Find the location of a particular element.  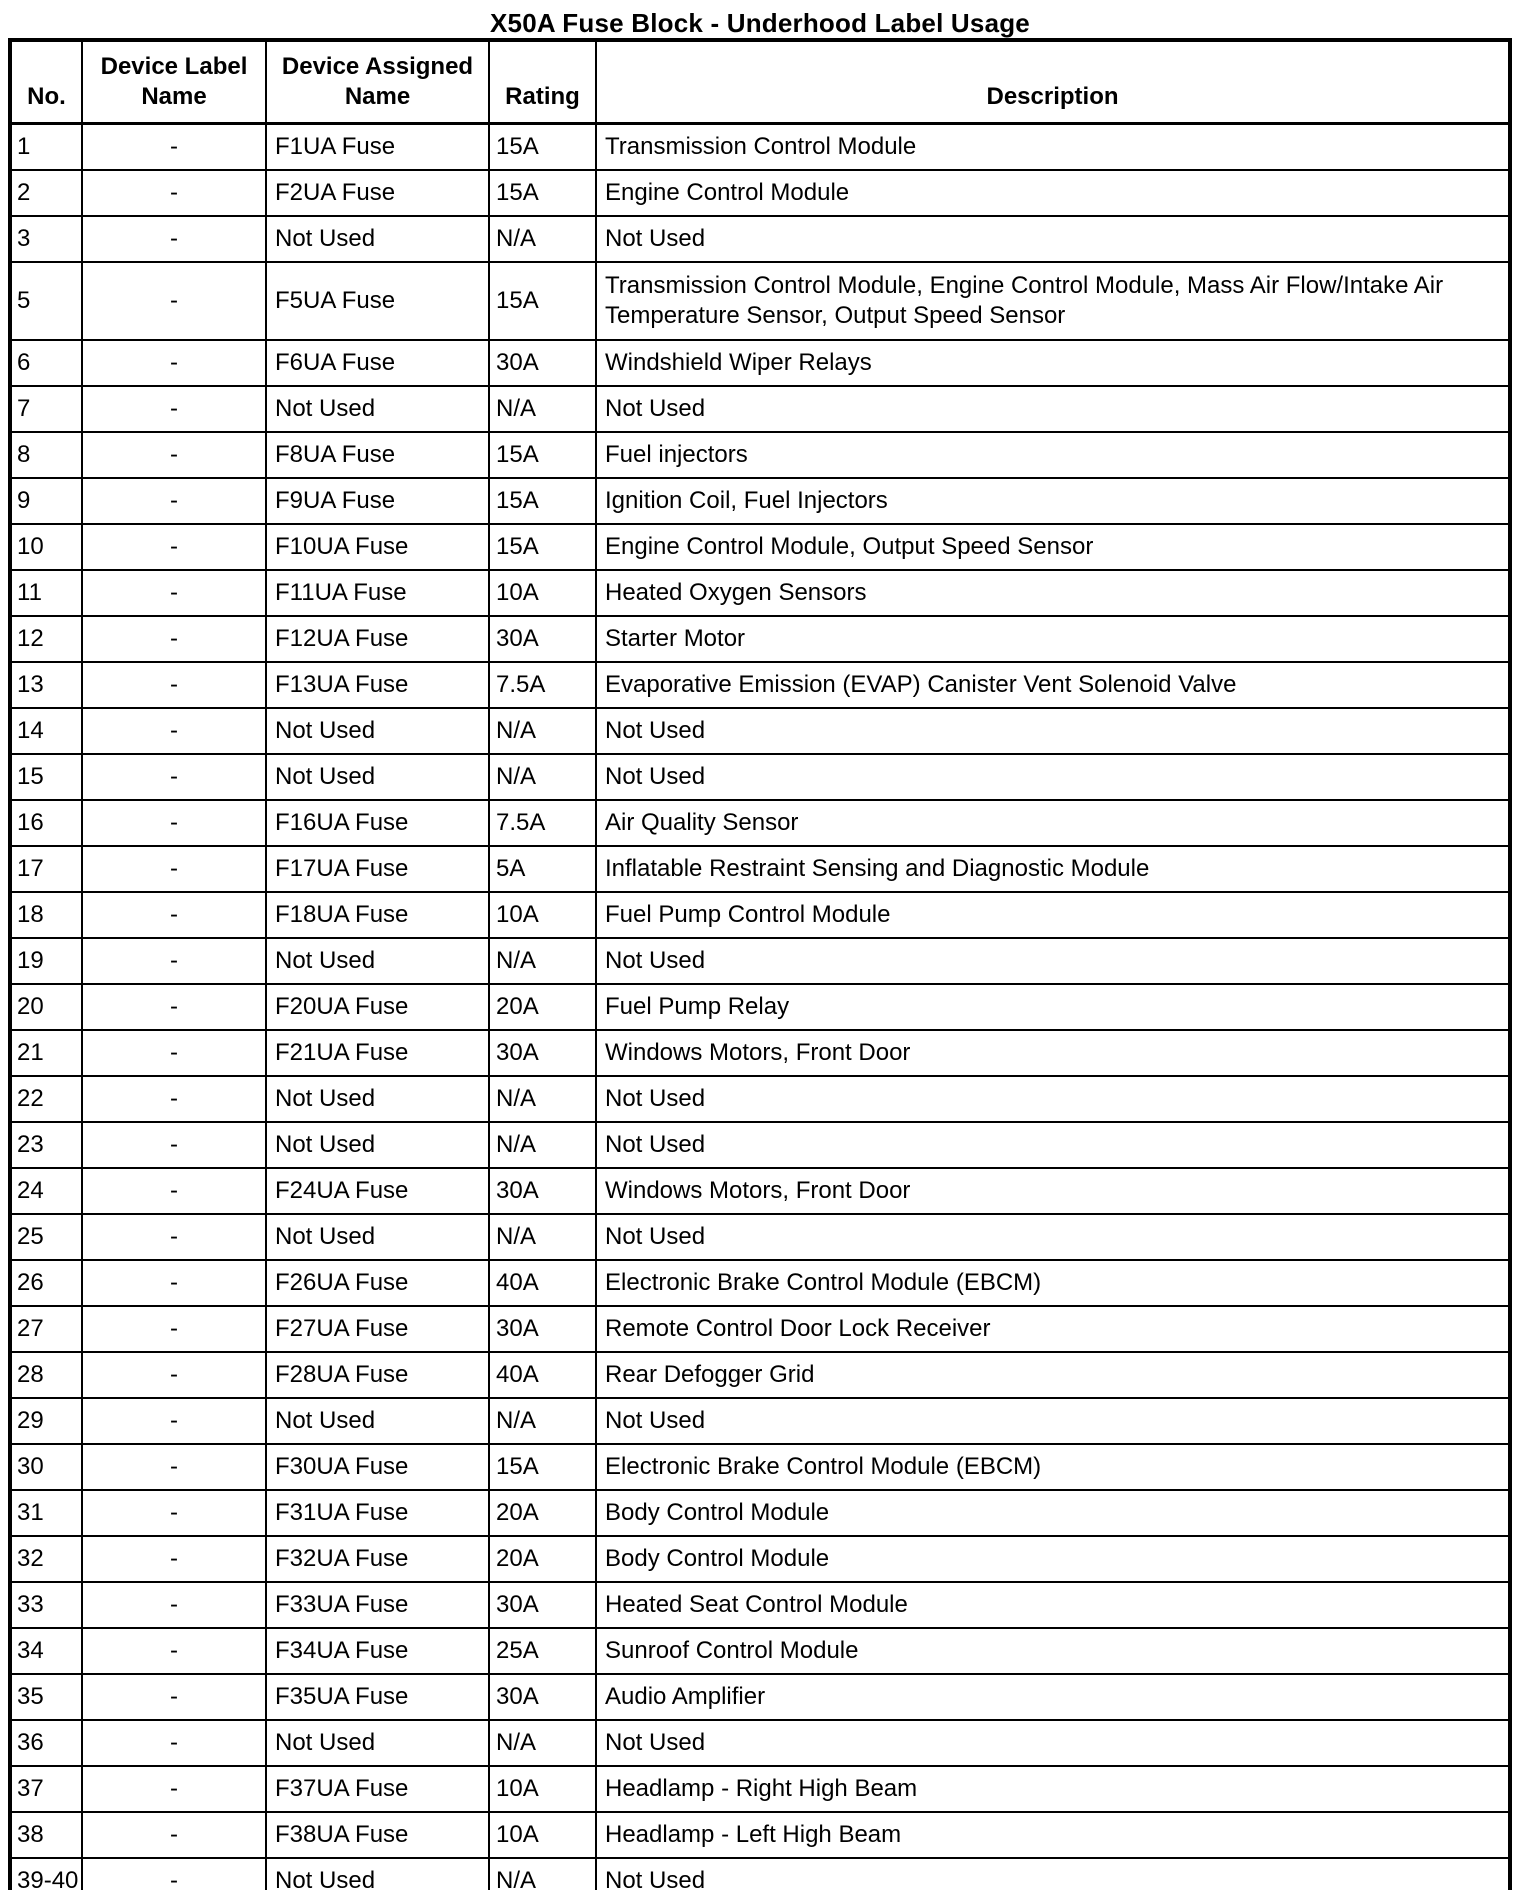

cell-no: 13 is located at coordinates (46, 685).